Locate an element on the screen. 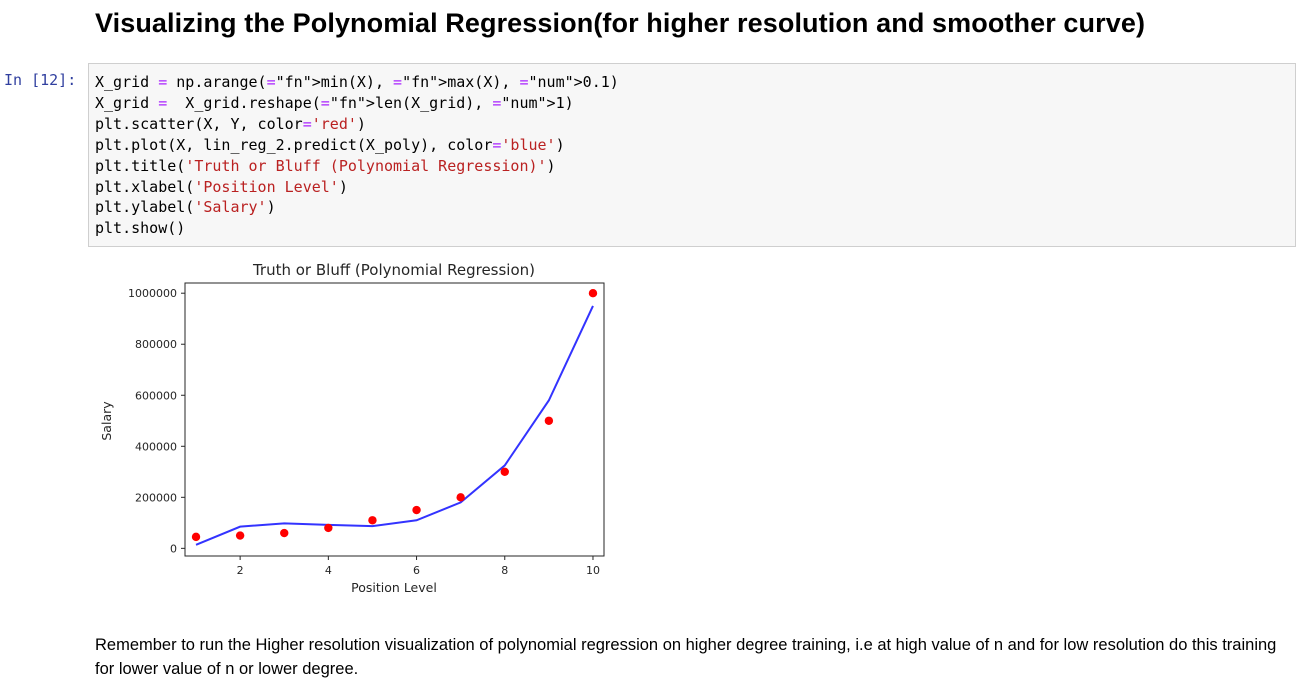  axes-frame is located at coordinates (394, 419).